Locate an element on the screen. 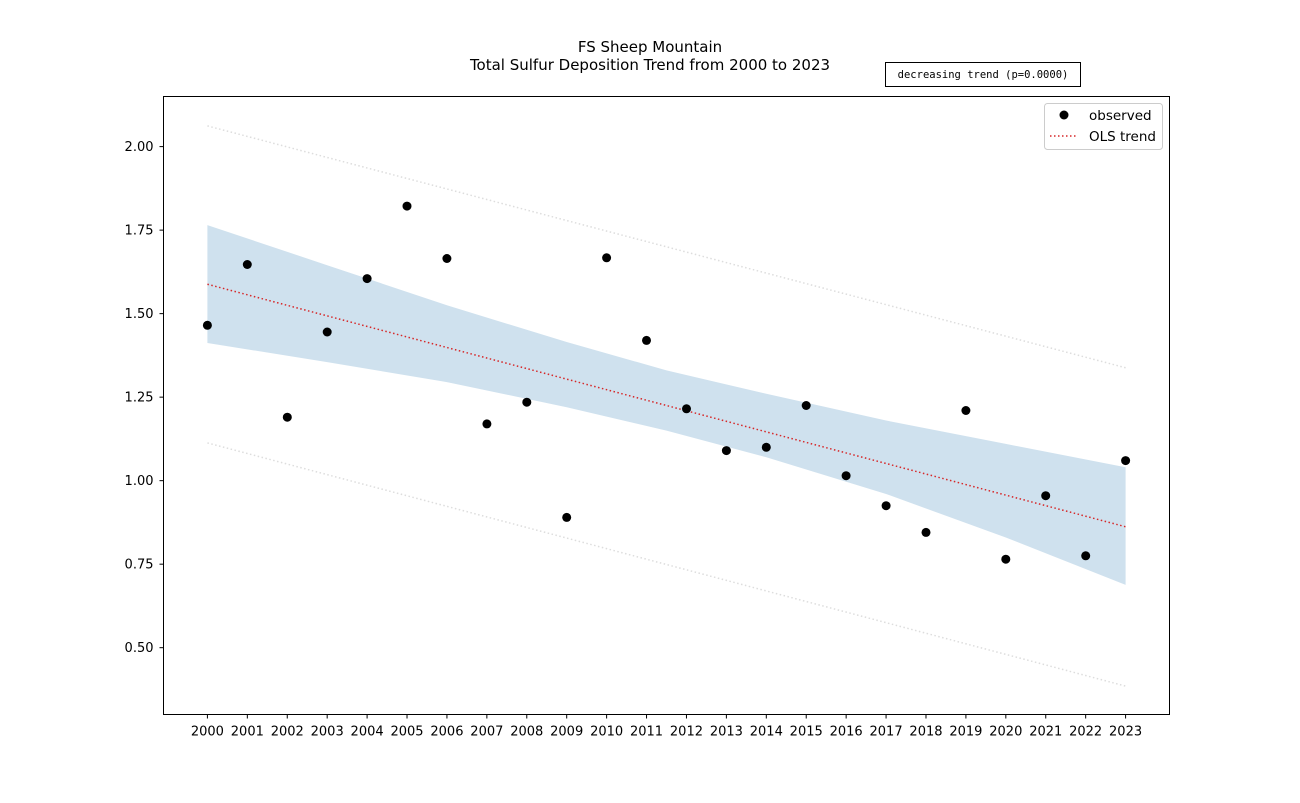 This screenshot has height=803, width=1300. legend-box is located at coordinates (1103, 126).